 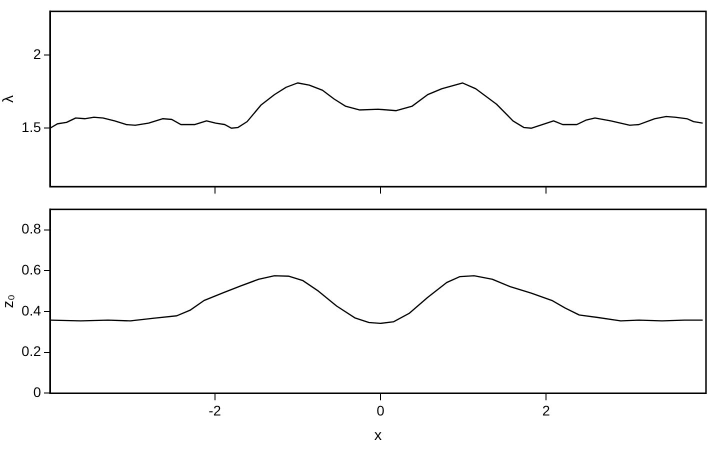 What do you see at coordinates (32, 270) in the screenshot?
I see `y-tick-label: 0.6` at bounding box center [32, 270].